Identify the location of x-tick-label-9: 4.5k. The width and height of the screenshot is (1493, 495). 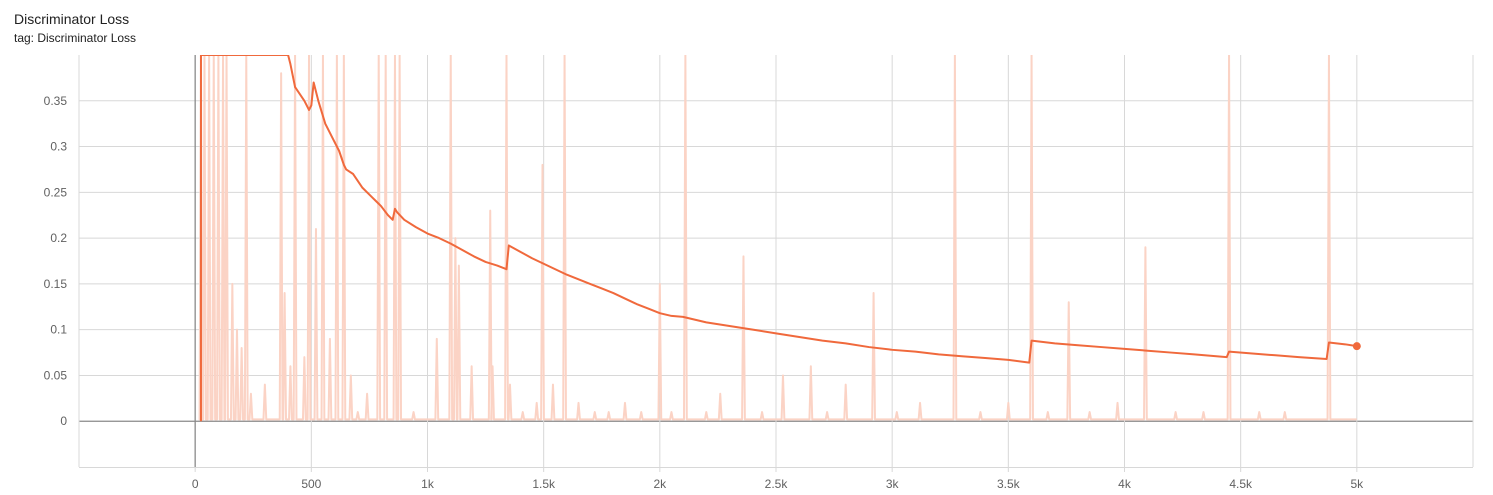
(1241, 484).